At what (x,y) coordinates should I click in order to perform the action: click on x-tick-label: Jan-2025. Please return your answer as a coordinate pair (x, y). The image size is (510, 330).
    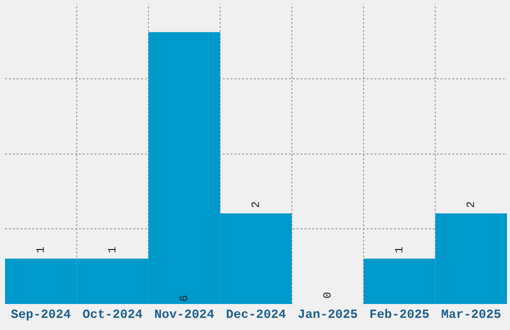
    Looking at the image, I should click on (328, 314).